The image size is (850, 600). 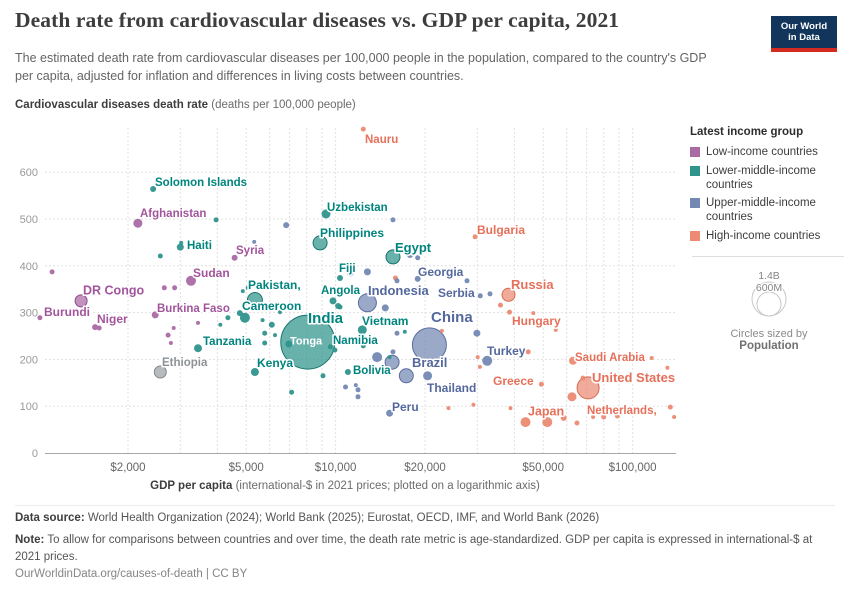 I want to click on data-point-japan, so click(x=547, y=422).